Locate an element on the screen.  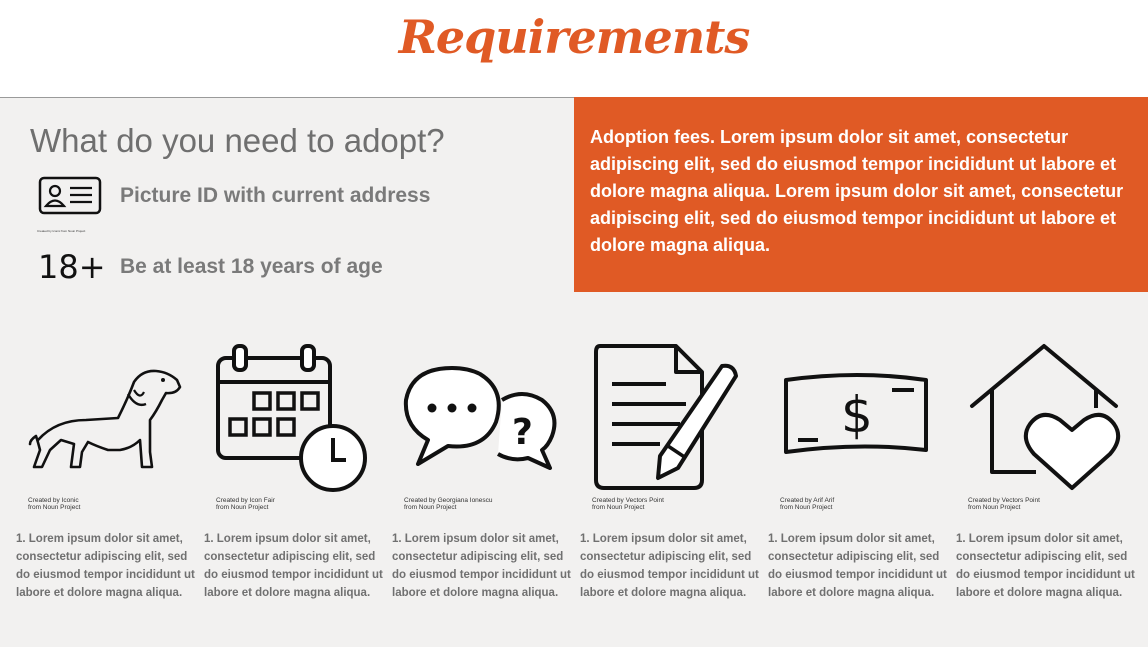
icon-credit-line: Created by Icon Fair is located at coordinates (245, 500).